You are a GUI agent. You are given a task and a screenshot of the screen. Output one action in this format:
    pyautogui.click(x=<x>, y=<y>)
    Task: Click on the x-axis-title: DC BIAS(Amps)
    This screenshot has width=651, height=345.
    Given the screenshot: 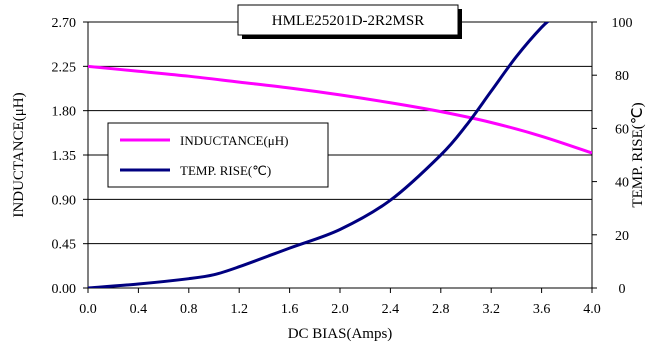 What is the action you would take?
    pyautogui.click(x=340, y=334)
    